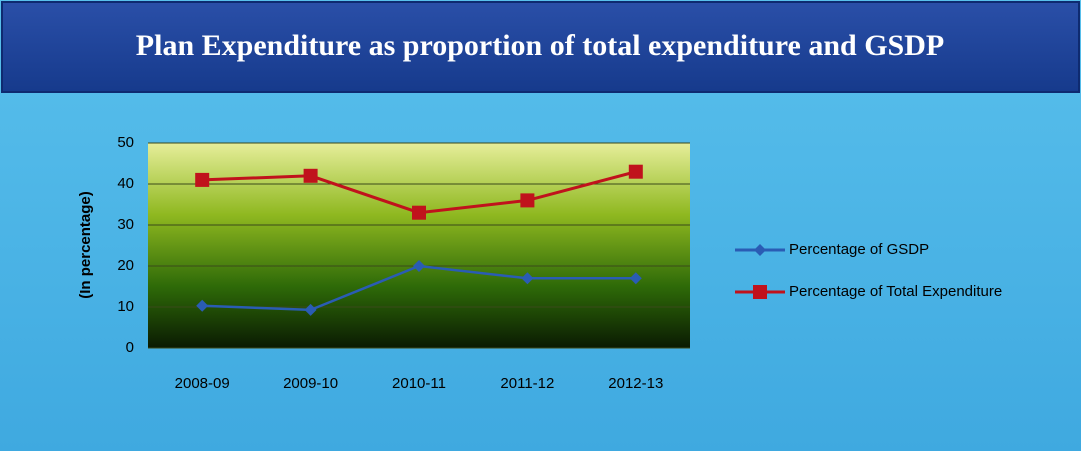 The image size is (1081, 451). What do you see at coordinates (895, 291) in the screenshot?
I see `legend-label: Percentage of Total Expenditure` at bounding box center [895, 291].